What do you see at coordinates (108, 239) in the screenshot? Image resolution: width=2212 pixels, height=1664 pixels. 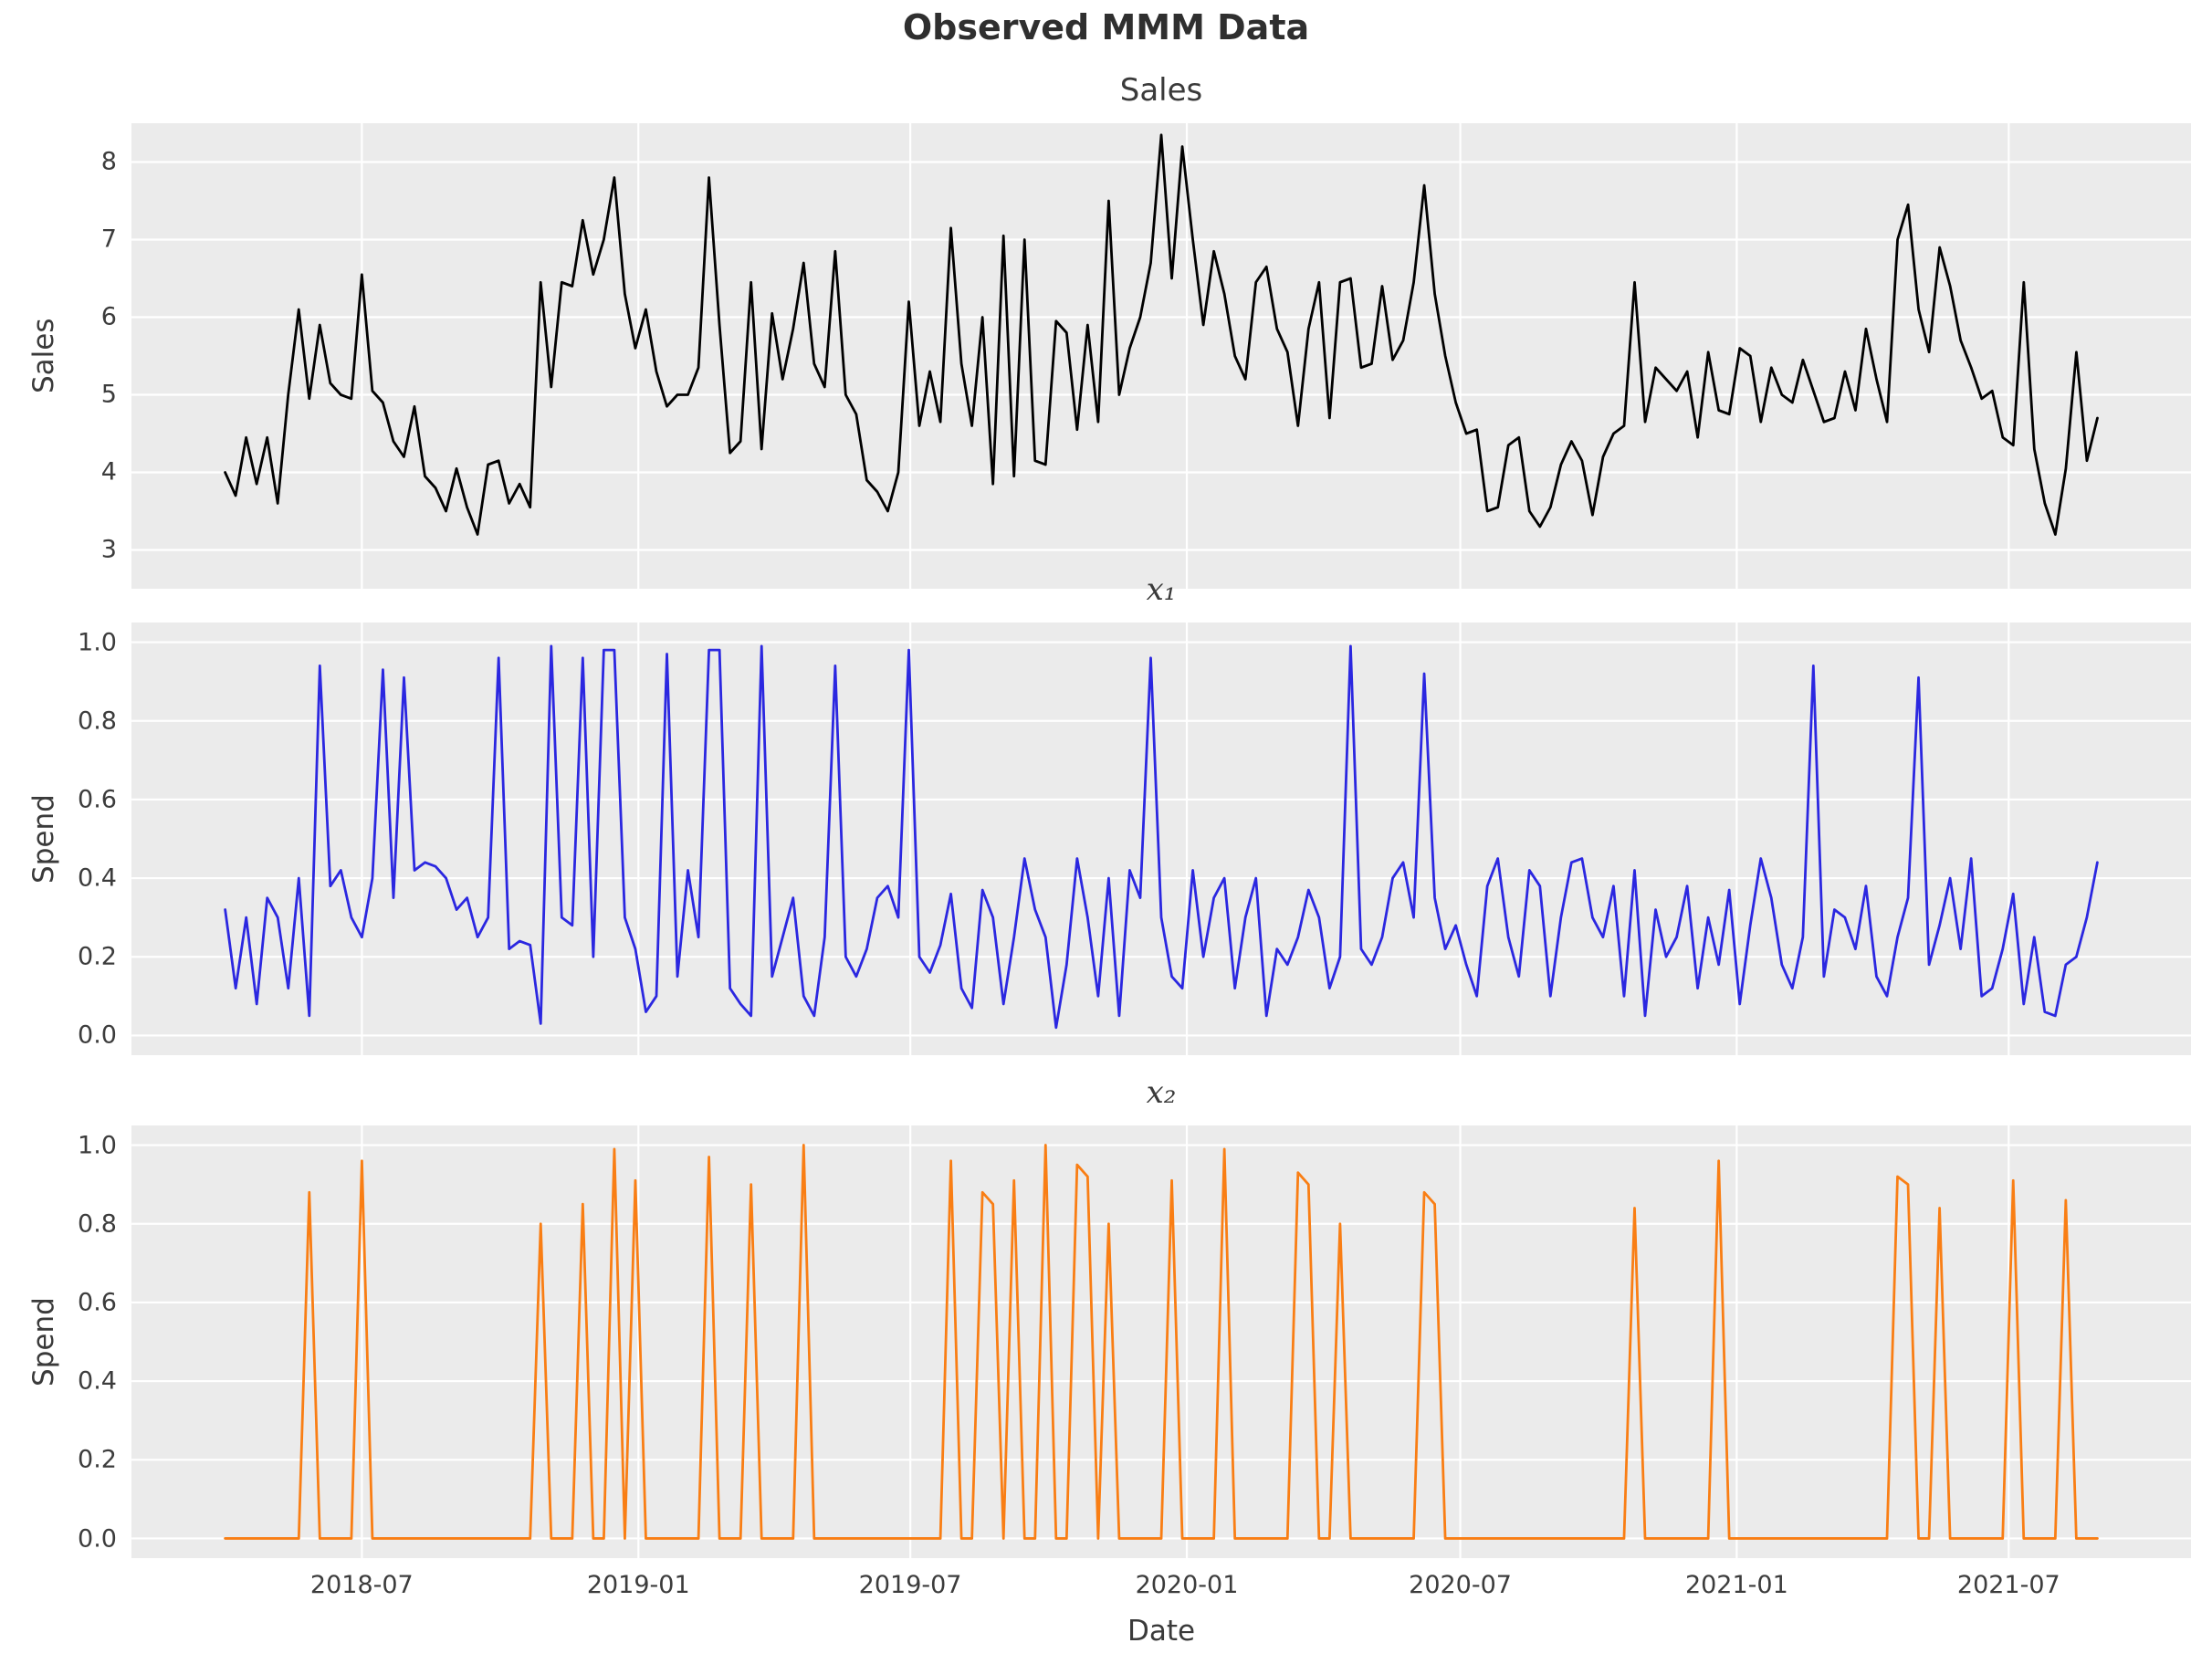 I see `y-tick-label: 7` at bounding box center [108, 239].